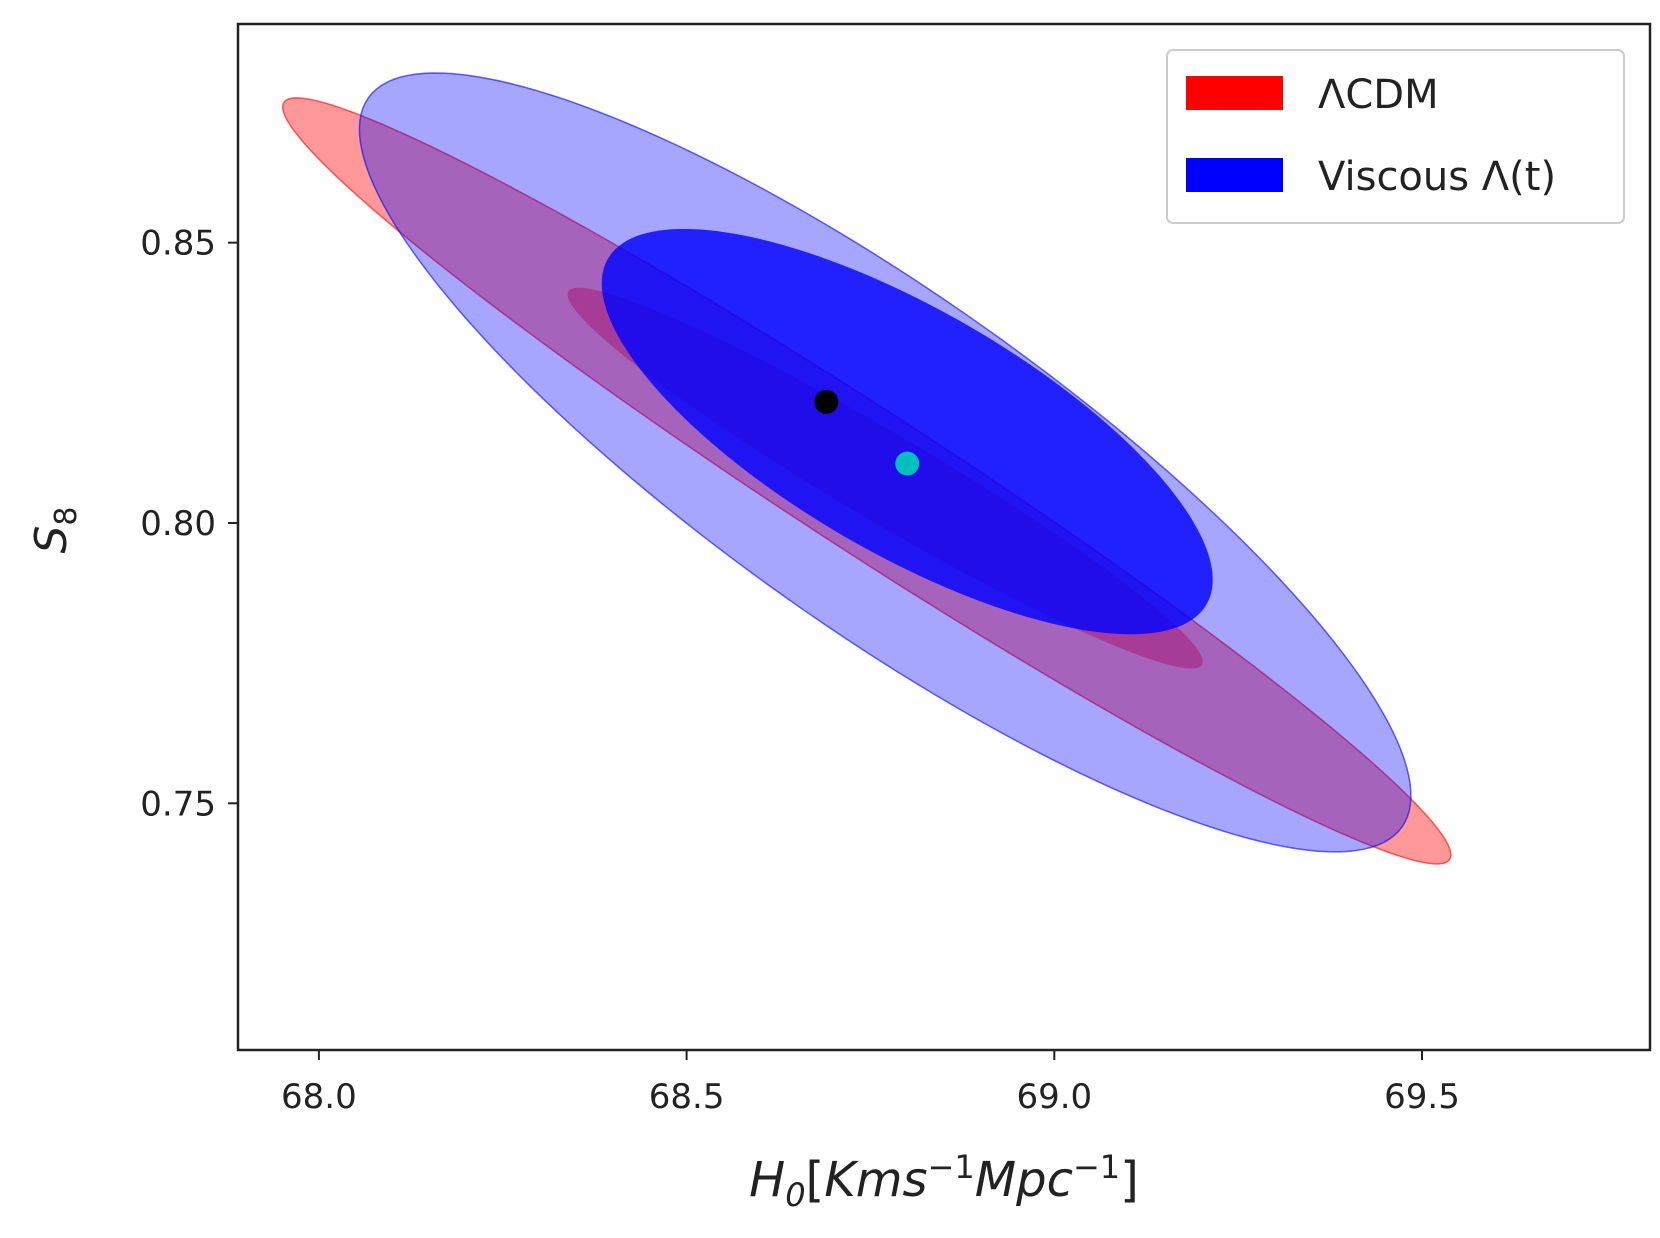  What do you see at coordinates (55, 529) in the screenshot?
I see `y-axis-label: S8` at bounding box center [55, 529].